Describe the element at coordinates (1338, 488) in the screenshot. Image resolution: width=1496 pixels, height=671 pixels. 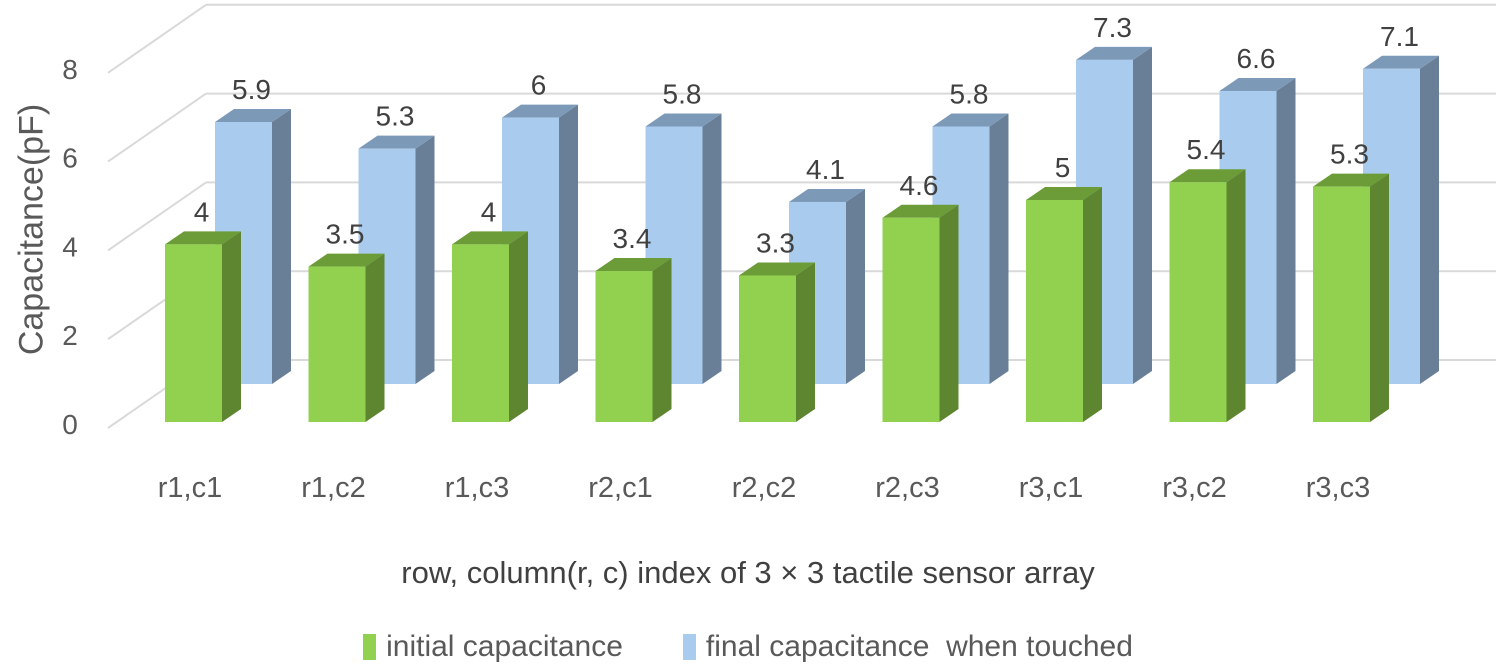
I see `x-tick-label: r3,c3` at that location.